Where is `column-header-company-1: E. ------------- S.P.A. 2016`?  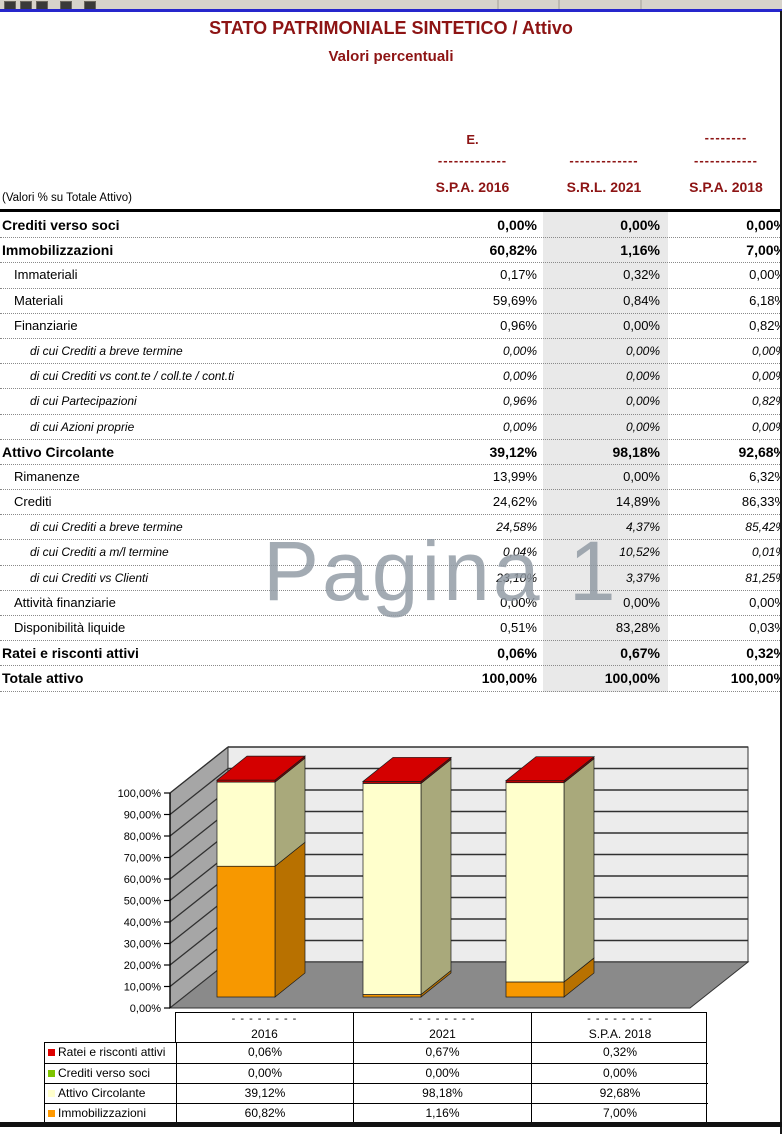
column-header-company-1: E. ------------- S.P.A. 2016 is located at coordinates (472, 164).